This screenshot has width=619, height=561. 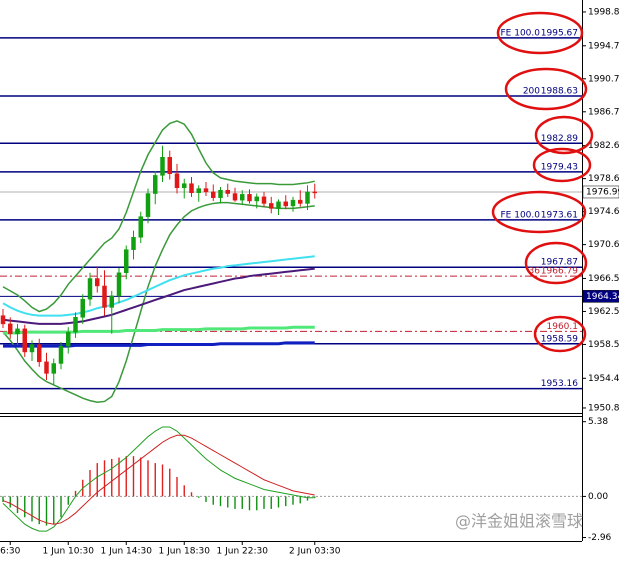 I want to click on level-value-label: 1995.67, so click(x=559, y=33).